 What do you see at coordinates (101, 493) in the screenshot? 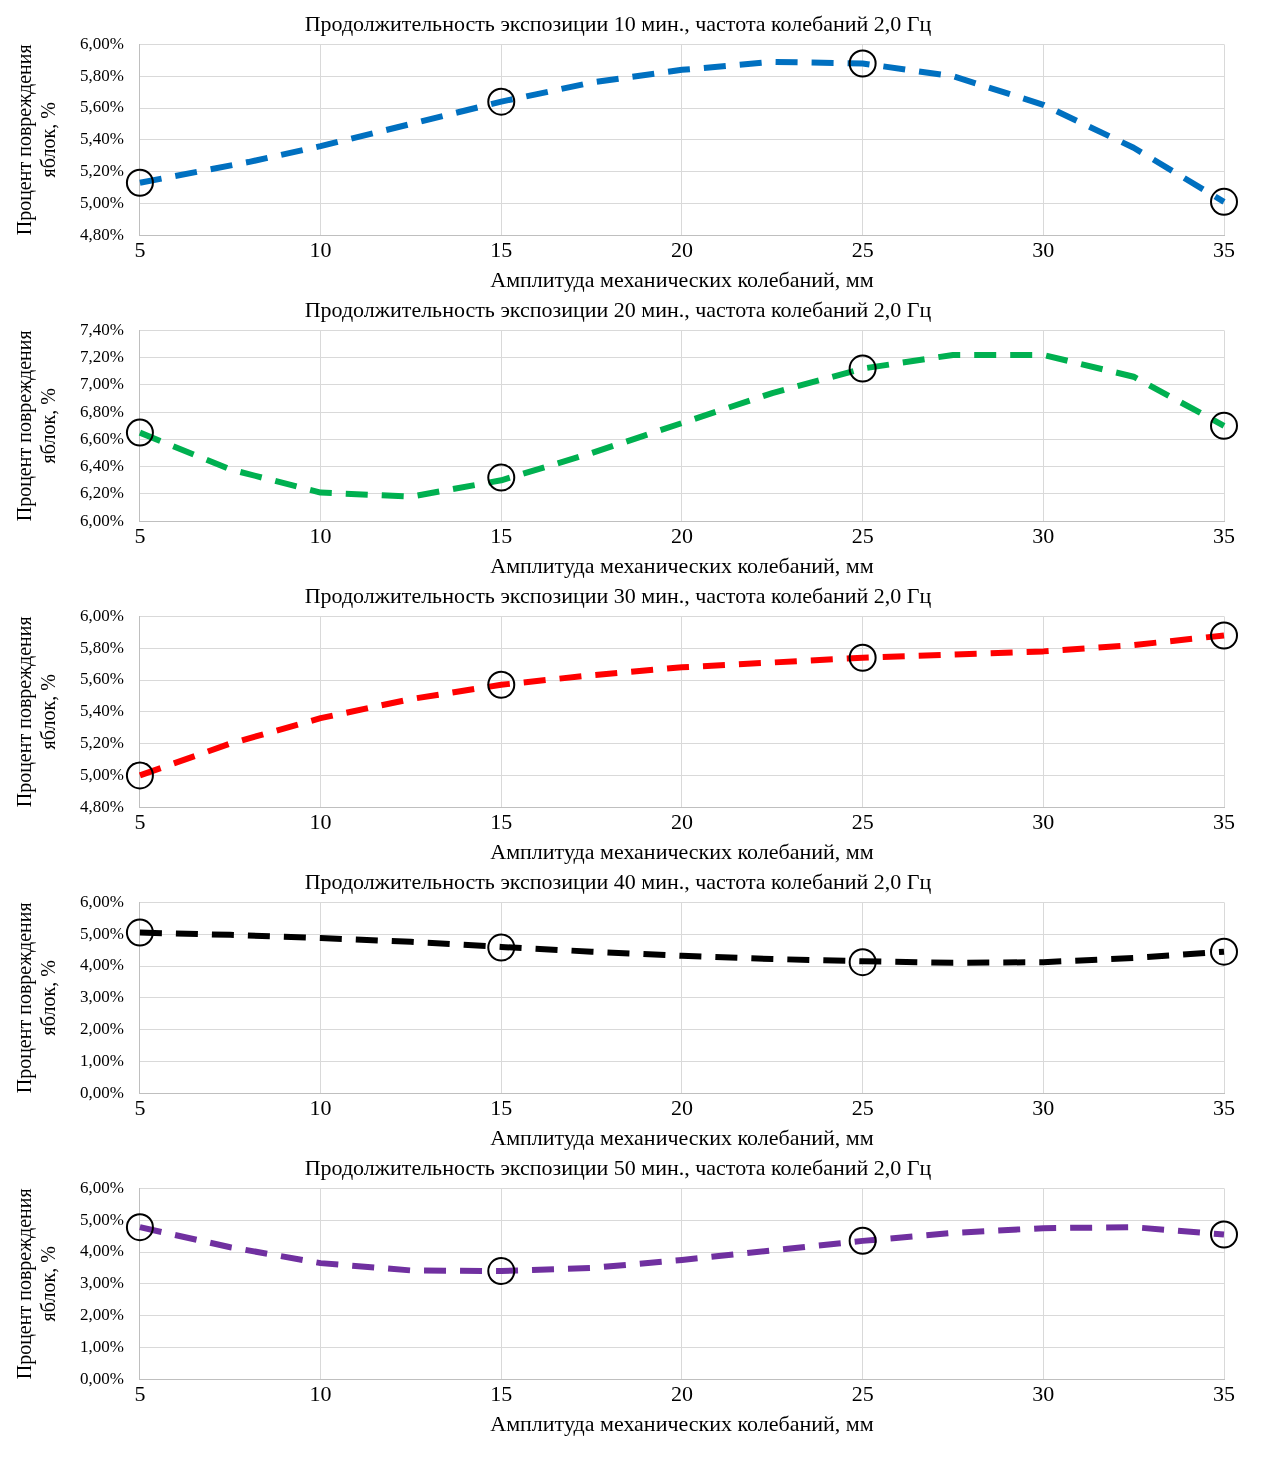
I see `y-tick-label: 6,20%` at bounding box center [101, 493].